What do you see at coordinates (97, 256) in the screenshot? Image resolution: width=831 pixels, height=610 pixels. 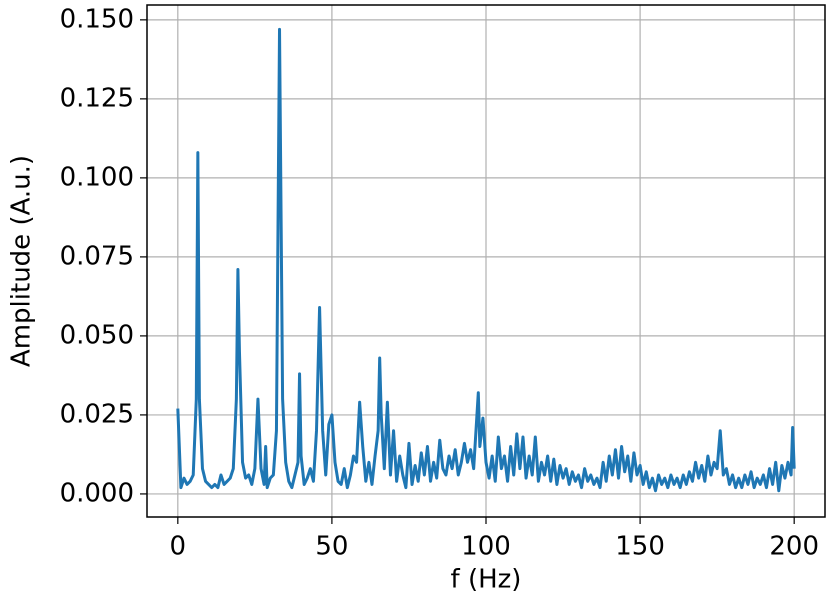 I see `y-tick-label: 0.075` at bounding box center [97, 256].